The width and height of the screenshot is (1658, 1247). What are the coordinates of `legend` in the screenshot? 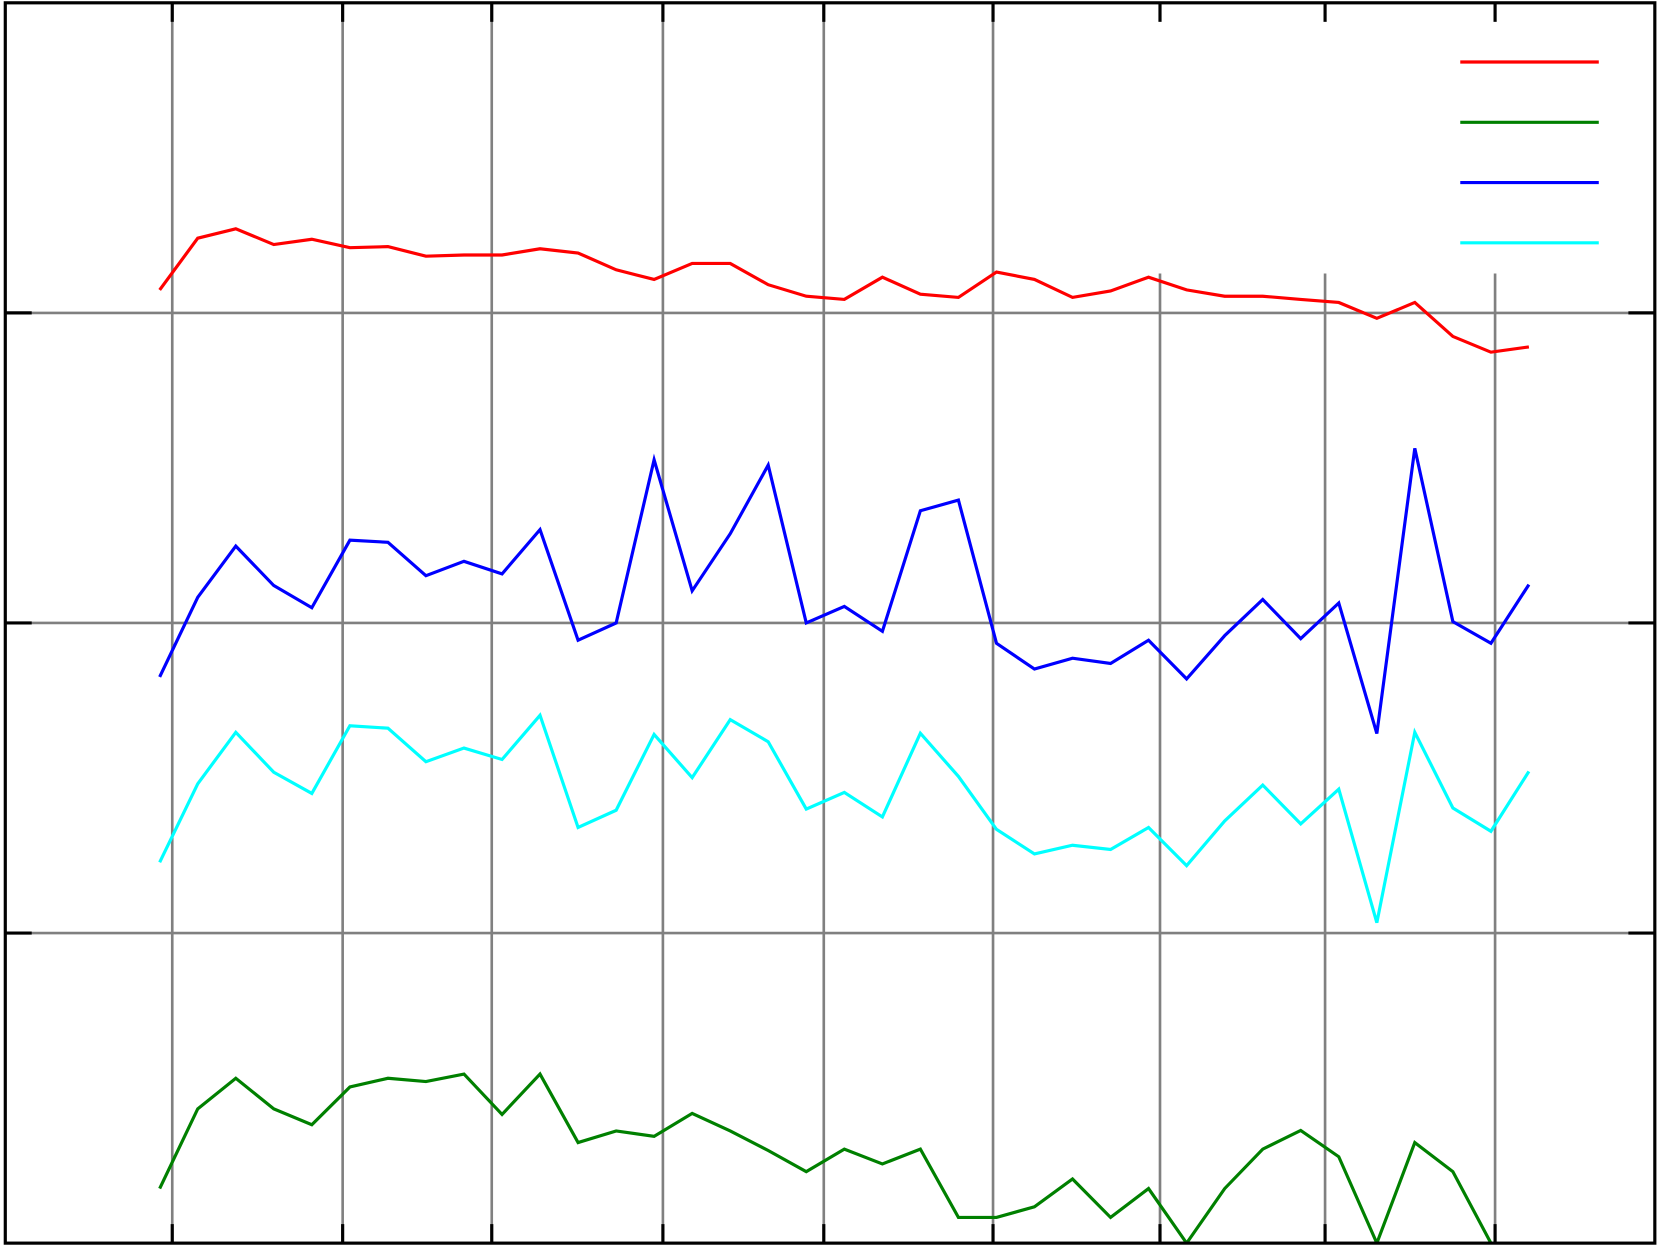 It's located at (1400, 139).